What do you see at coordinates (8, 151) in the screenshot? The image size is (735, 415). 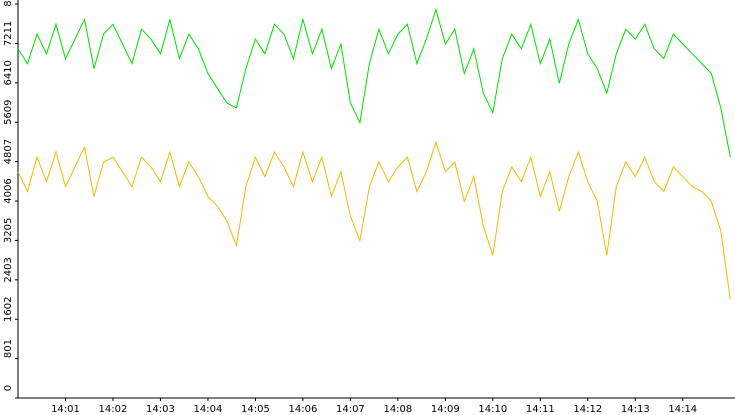 I see `y-tick-label: 4807` at bounding box center [8, 151].